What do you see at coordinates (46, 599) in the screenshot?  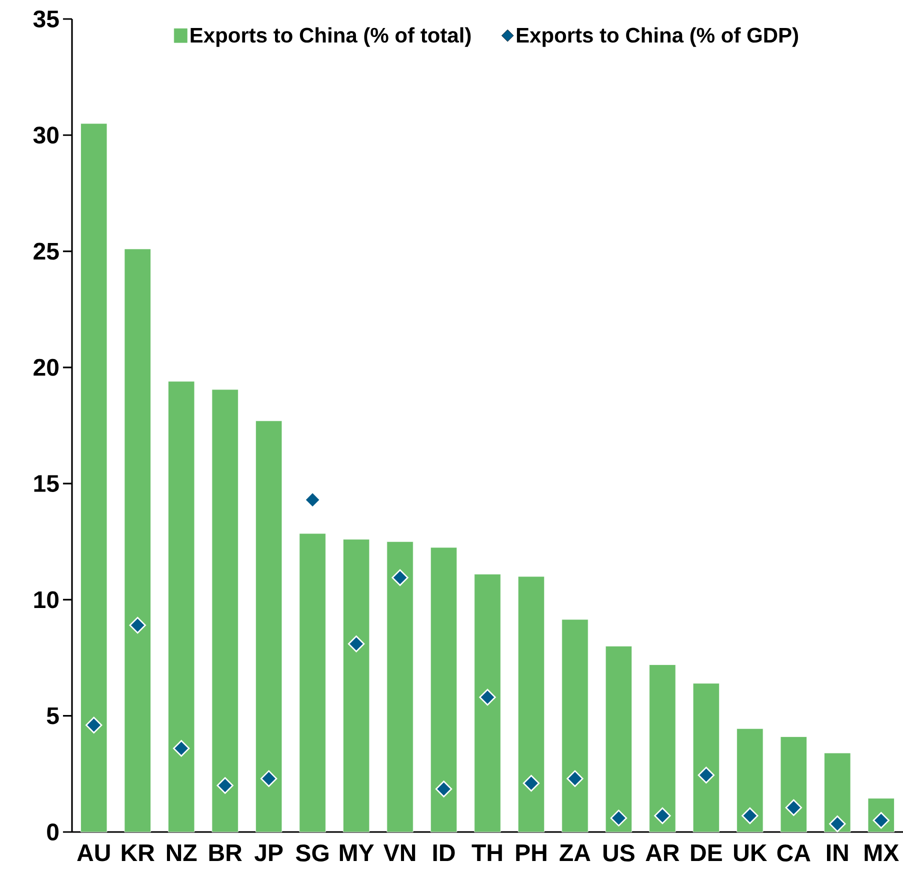 I see `y-tick-label: 10` at bounding box center [46, 599].